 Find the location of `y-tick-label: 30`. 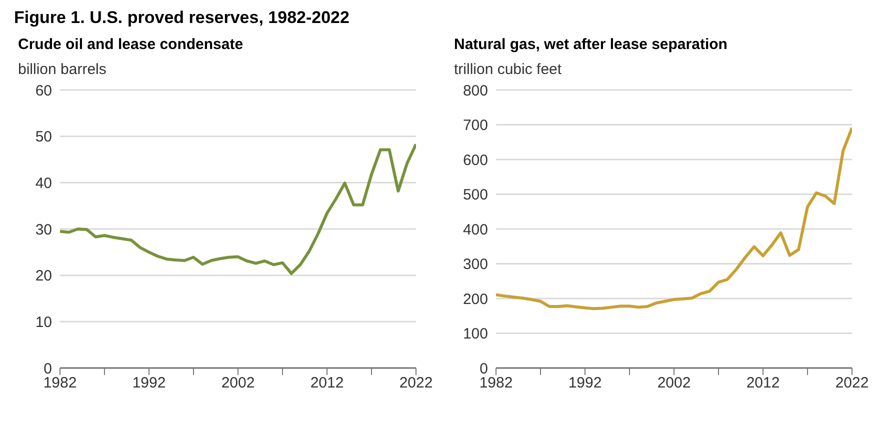

y-tick-label: 30 is located at coordinates (43, 229).